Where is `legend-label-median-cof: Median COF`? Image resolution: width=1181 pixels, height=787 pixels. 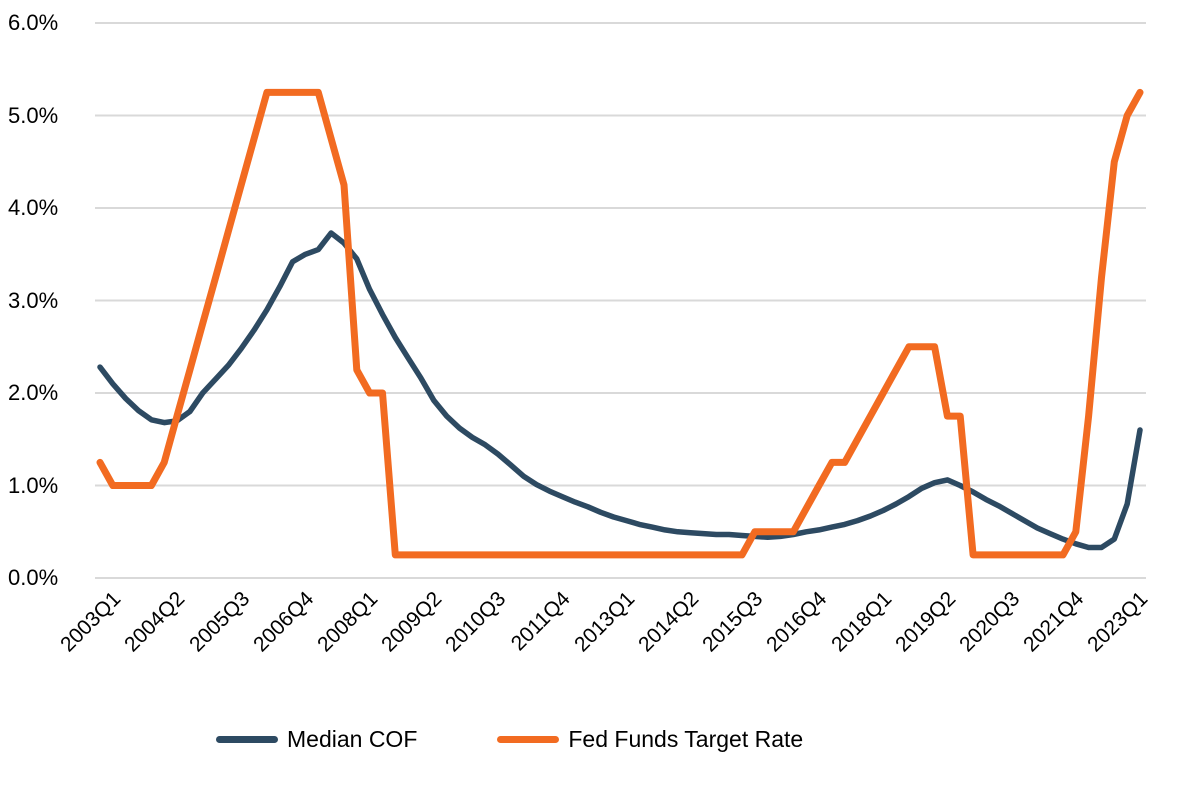
legend-label-median-cof: Median COF is located at coordinates (352, 739).